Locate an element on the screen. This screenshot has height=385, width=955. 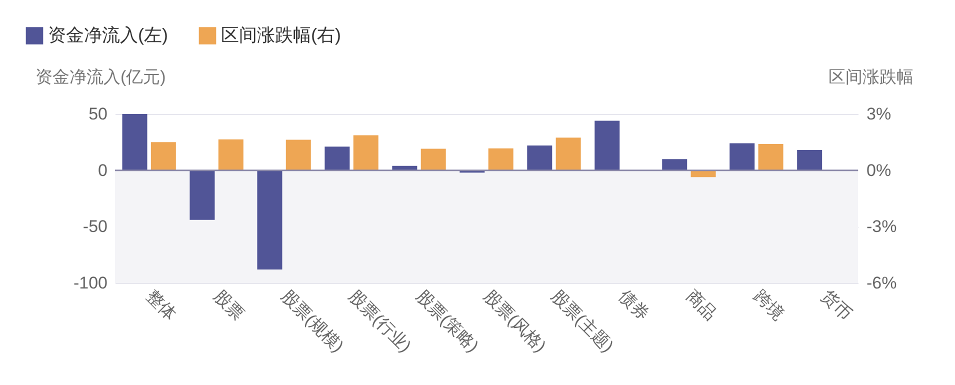
y-tick-label: 0 is located at coordinates (103, 170).